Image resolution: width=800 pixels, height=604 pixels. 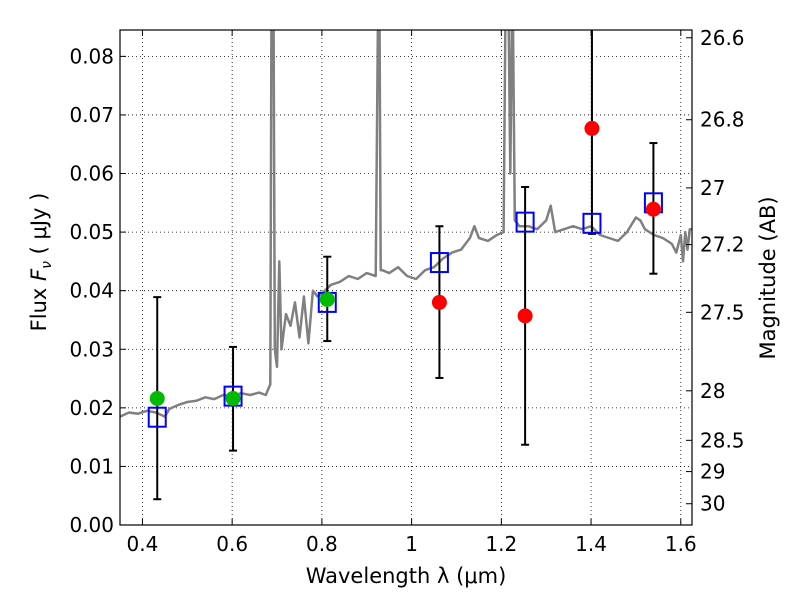 What do you see at coordinates (232, 544) in the screenshot?
I see `x-tick-label: 0.6` at bounding box center [232, 544].